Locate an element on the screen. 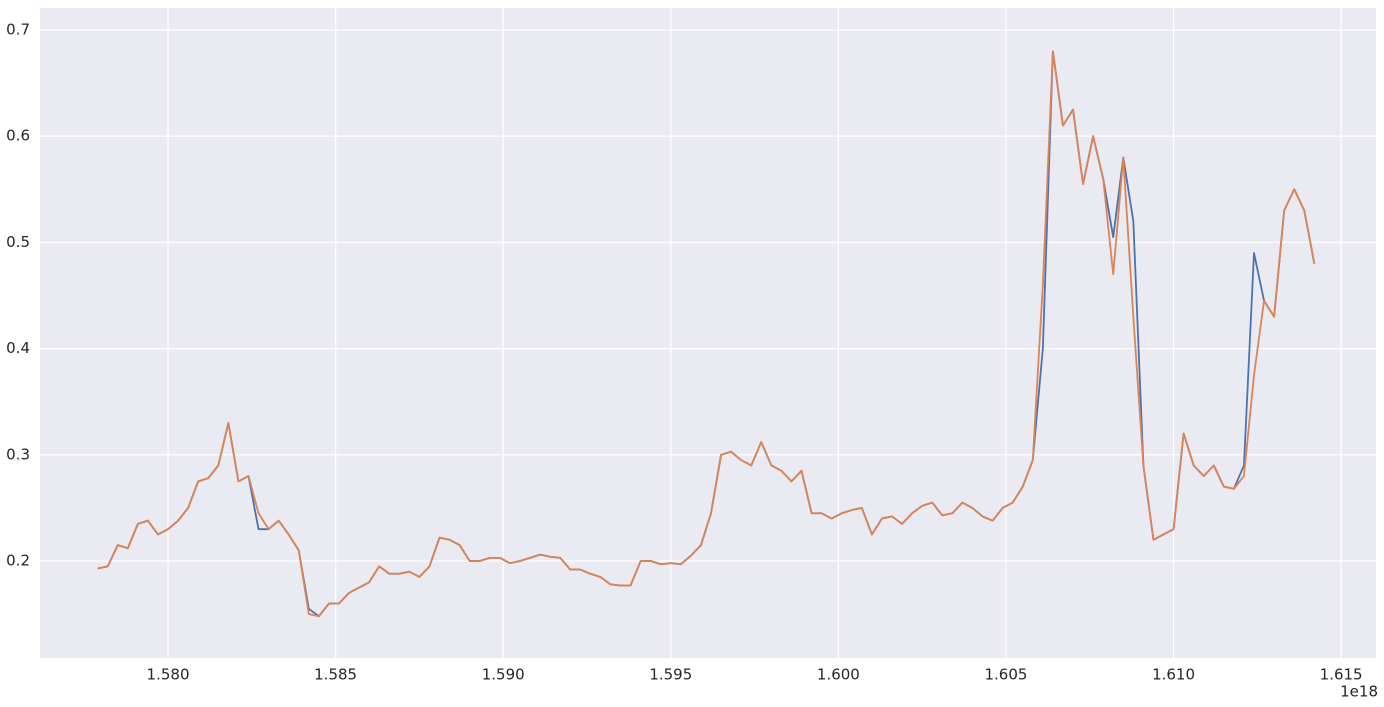  y-tick-label: 0.2 is located at coordinates (18, 561).